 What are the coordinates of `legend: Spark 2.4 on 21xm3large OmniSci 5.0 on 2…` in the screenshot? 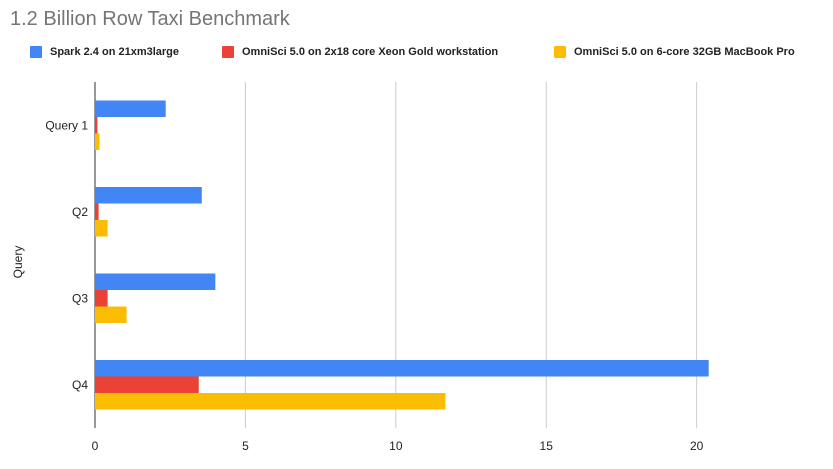 It's located at (430, 52).